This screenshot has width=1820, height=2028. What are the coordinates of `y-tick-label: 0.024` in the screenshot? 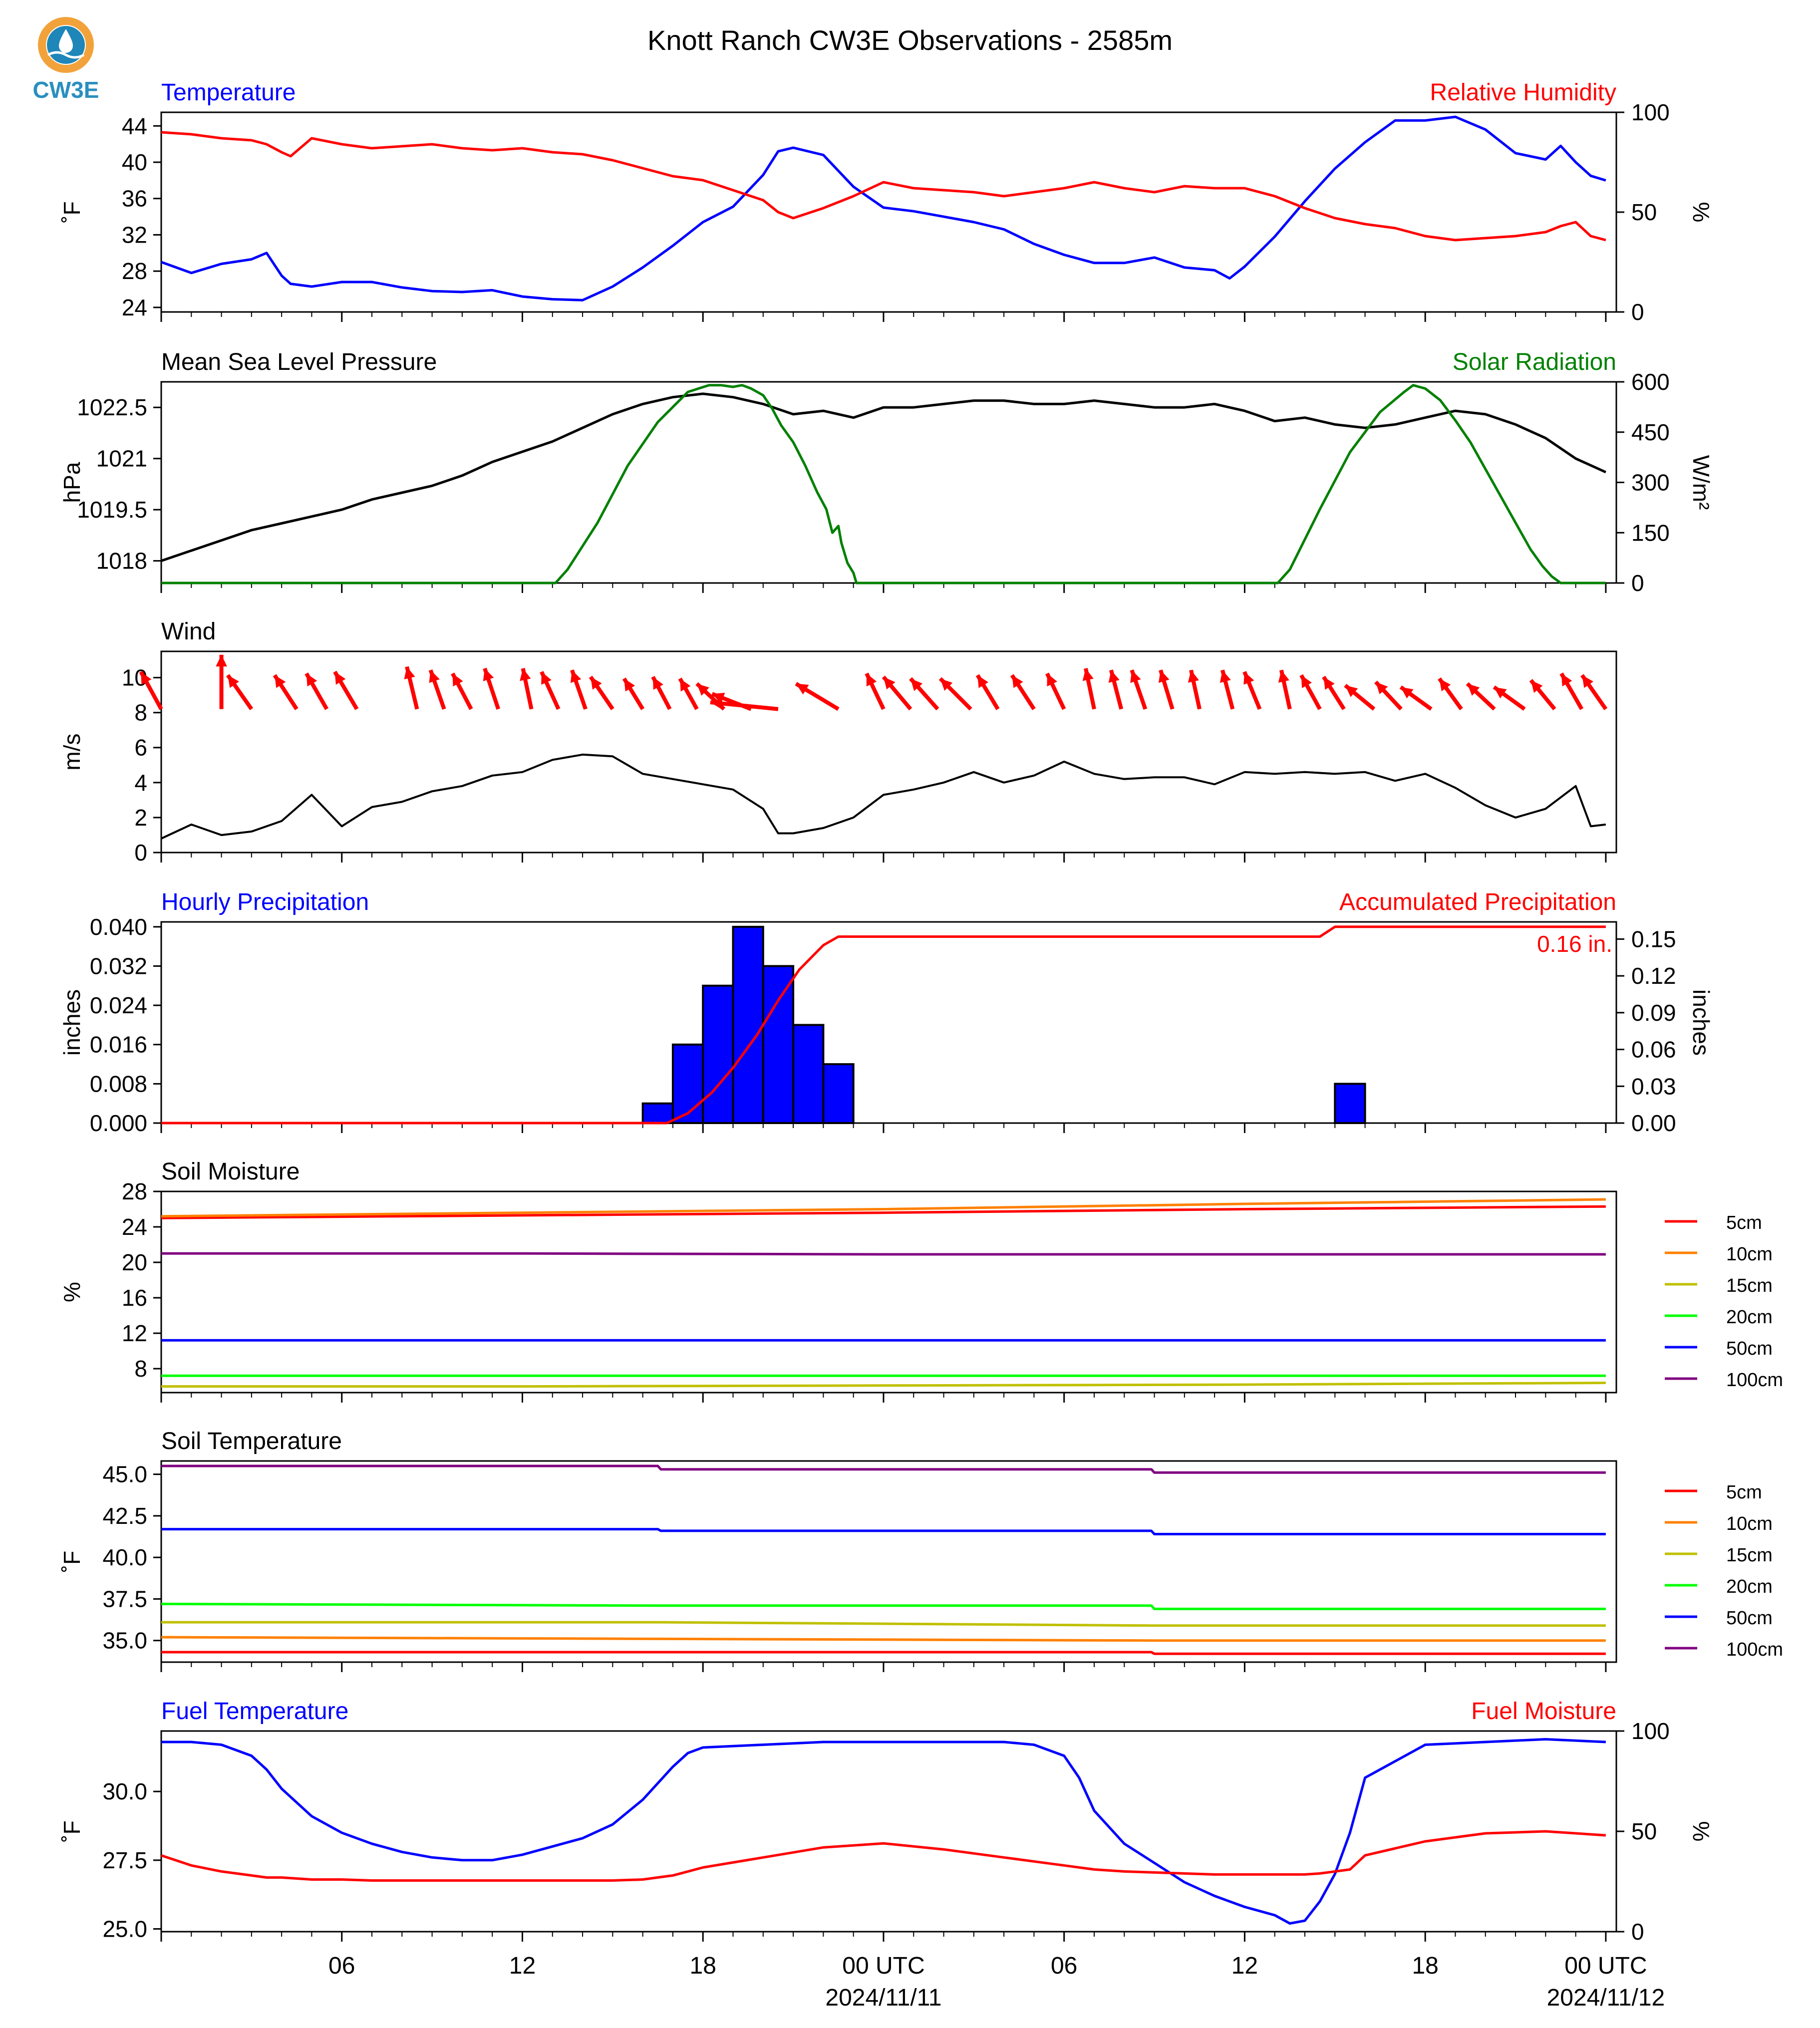 It's located at (118, 1005).